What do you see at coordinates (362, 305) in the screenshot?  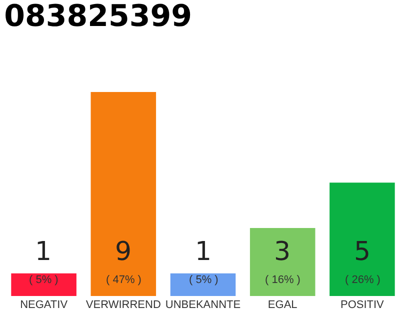 I see `x-tick-label: POSITIV` at bounding box center [362, 305].